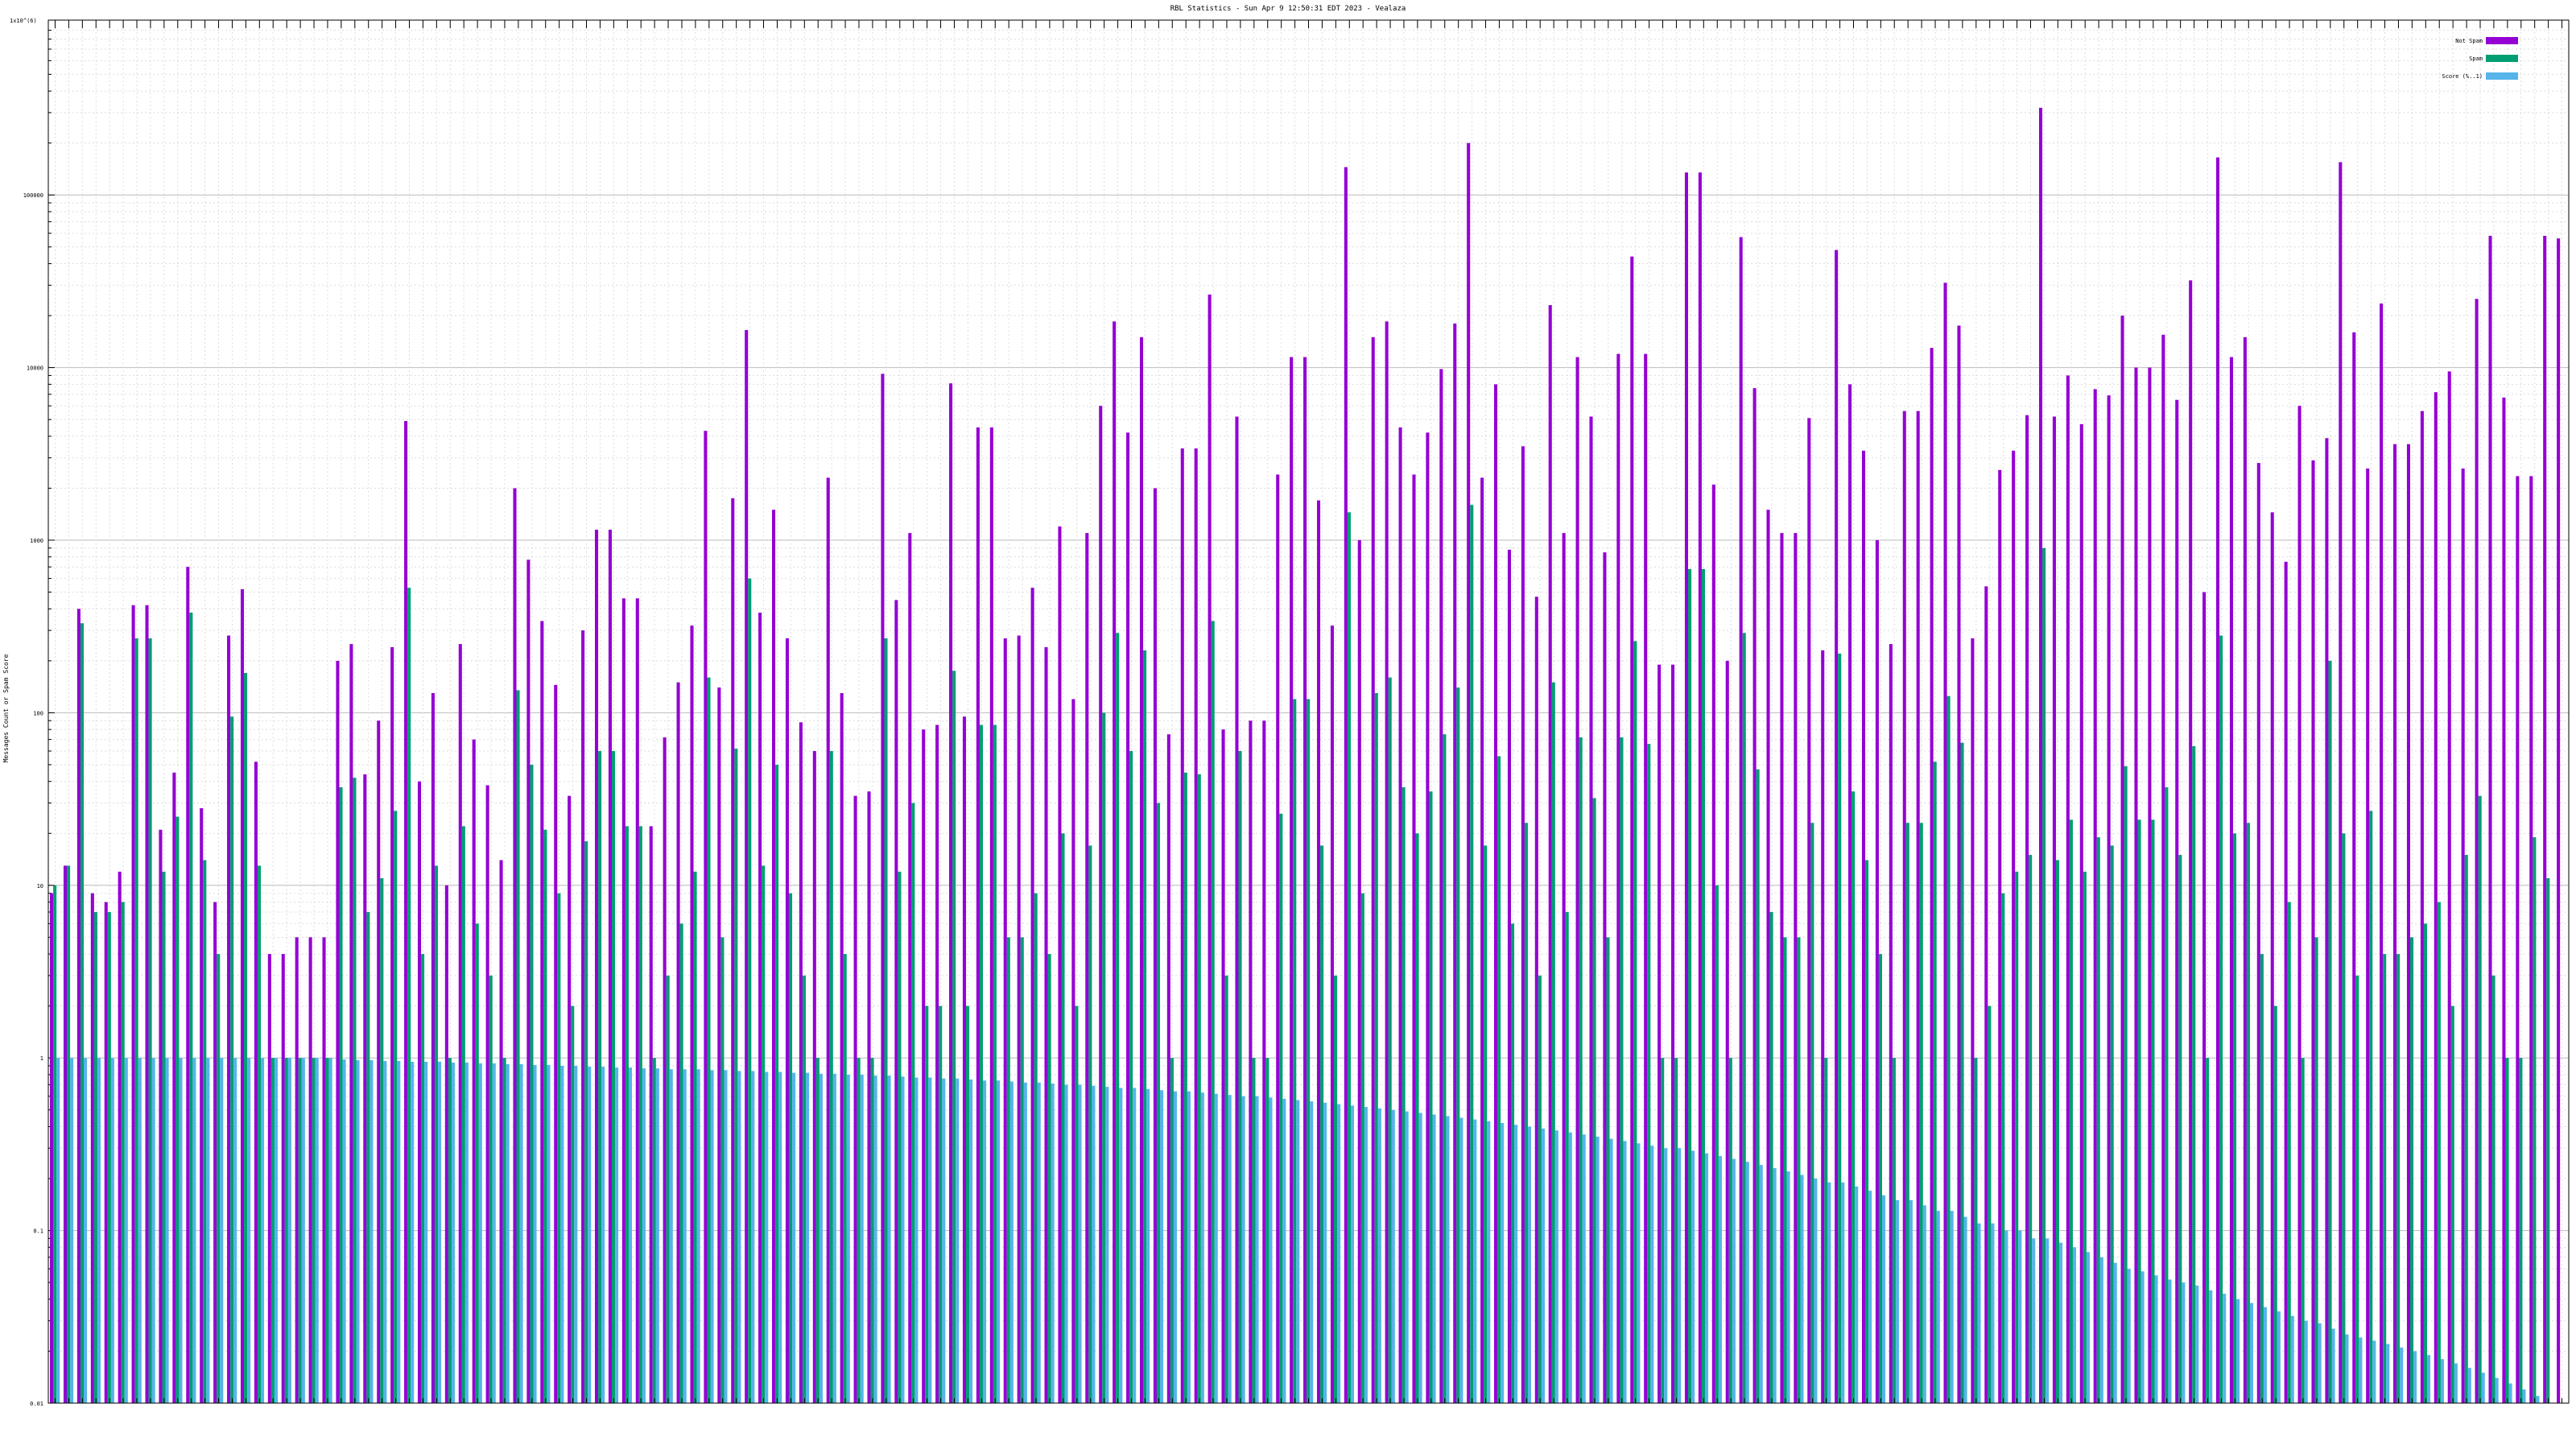 This screenshot has width=2576, height=1449. Describe the element at coordinates (38, 713) in the screenshot. I see `y-tick-label: 100` at that location.